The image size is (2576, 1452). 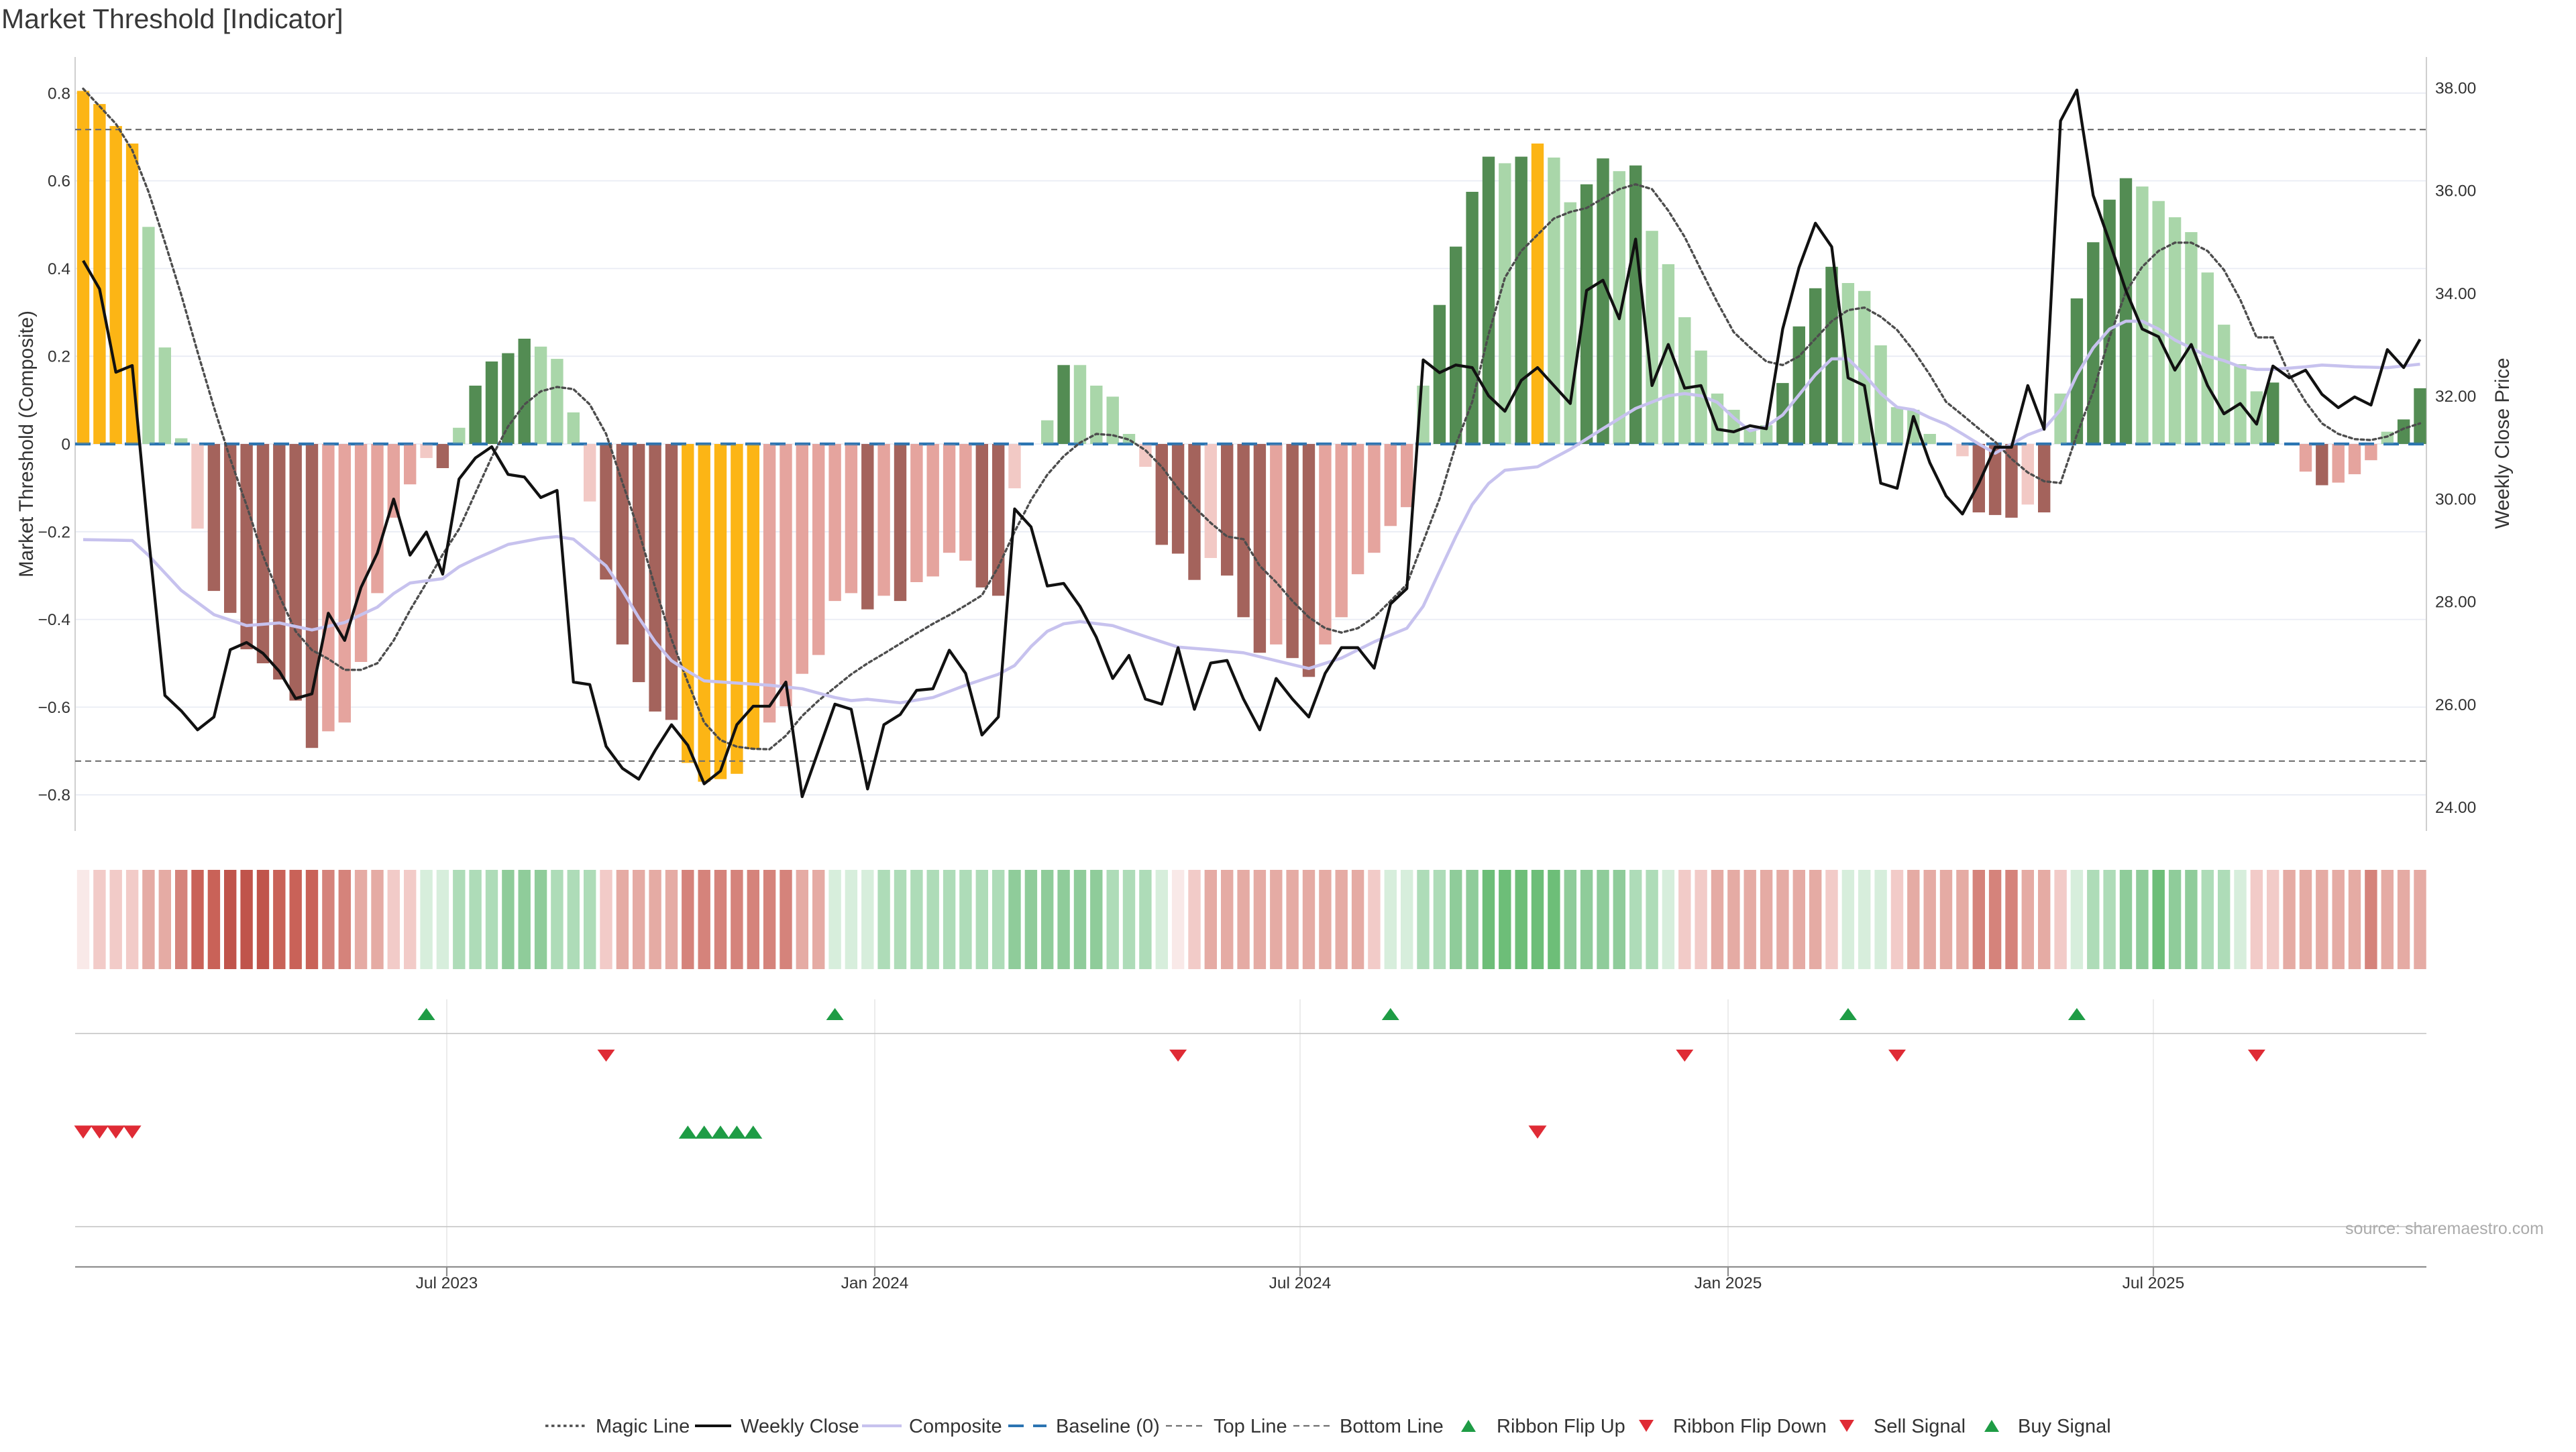 I want to click on svg-text: Market Threshold [Indicator], so click(x=172, y=18).